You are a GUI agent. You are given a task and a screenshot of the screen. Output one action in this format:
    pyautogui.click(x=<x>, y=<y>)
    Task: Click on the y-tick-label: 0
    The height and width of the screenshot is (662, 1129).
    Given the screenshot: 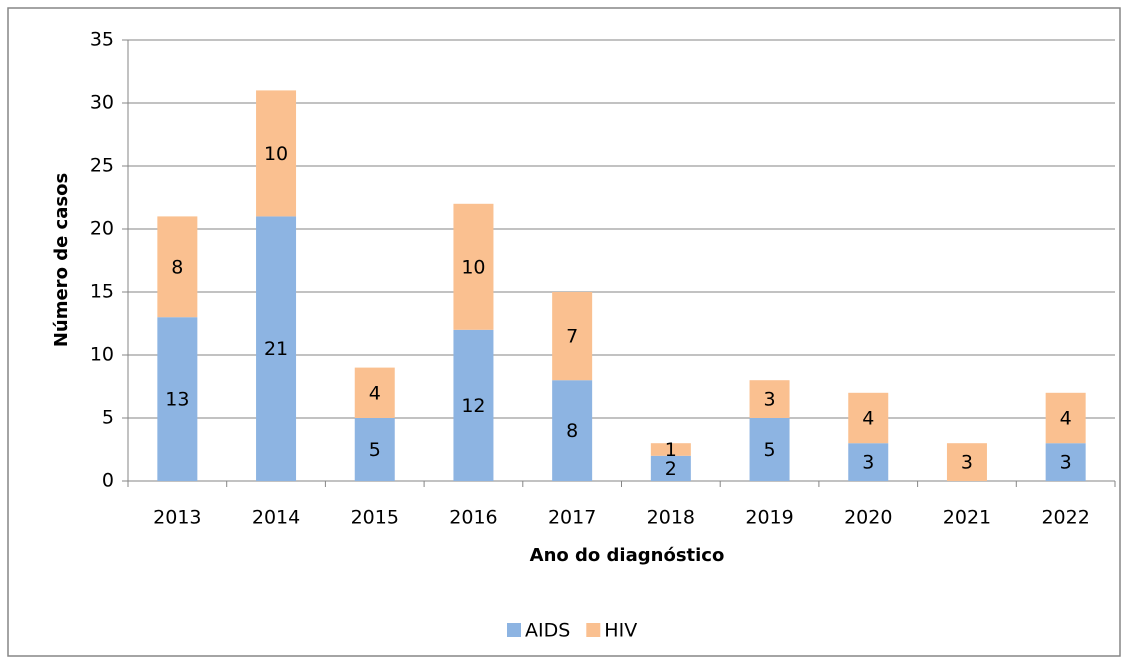 What is the action you would take?
    pyautogui.click(x=108, y=481)
    